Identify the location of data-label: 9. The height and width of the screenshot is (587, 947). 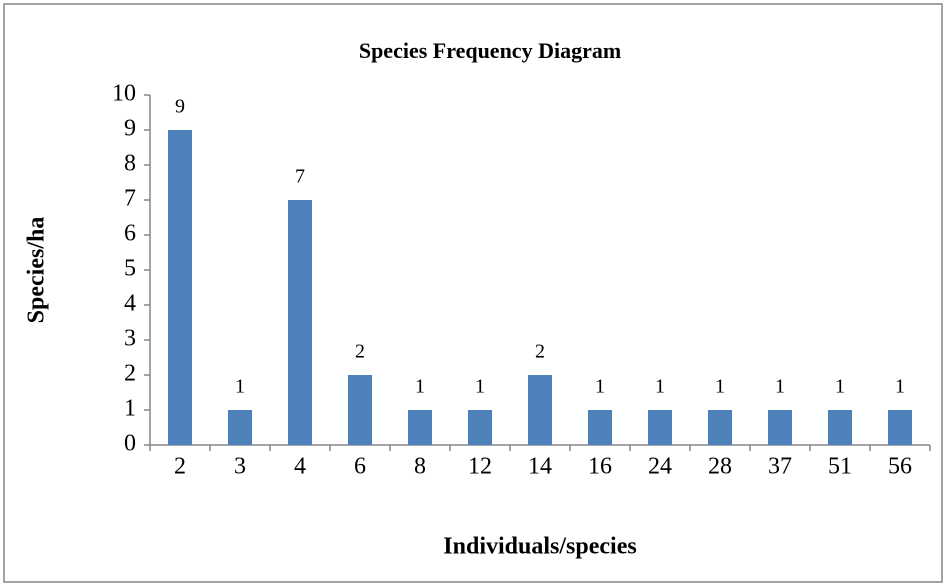
(180, 107).